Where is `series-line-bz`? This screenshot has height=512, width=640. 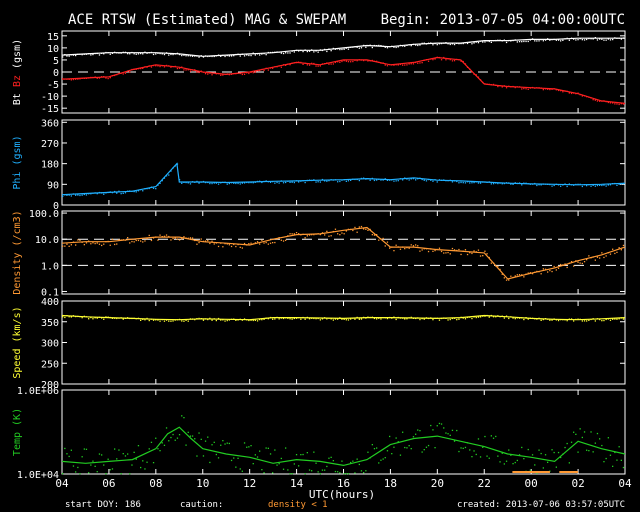 series-line-bz is located at coordinates (343, 80).